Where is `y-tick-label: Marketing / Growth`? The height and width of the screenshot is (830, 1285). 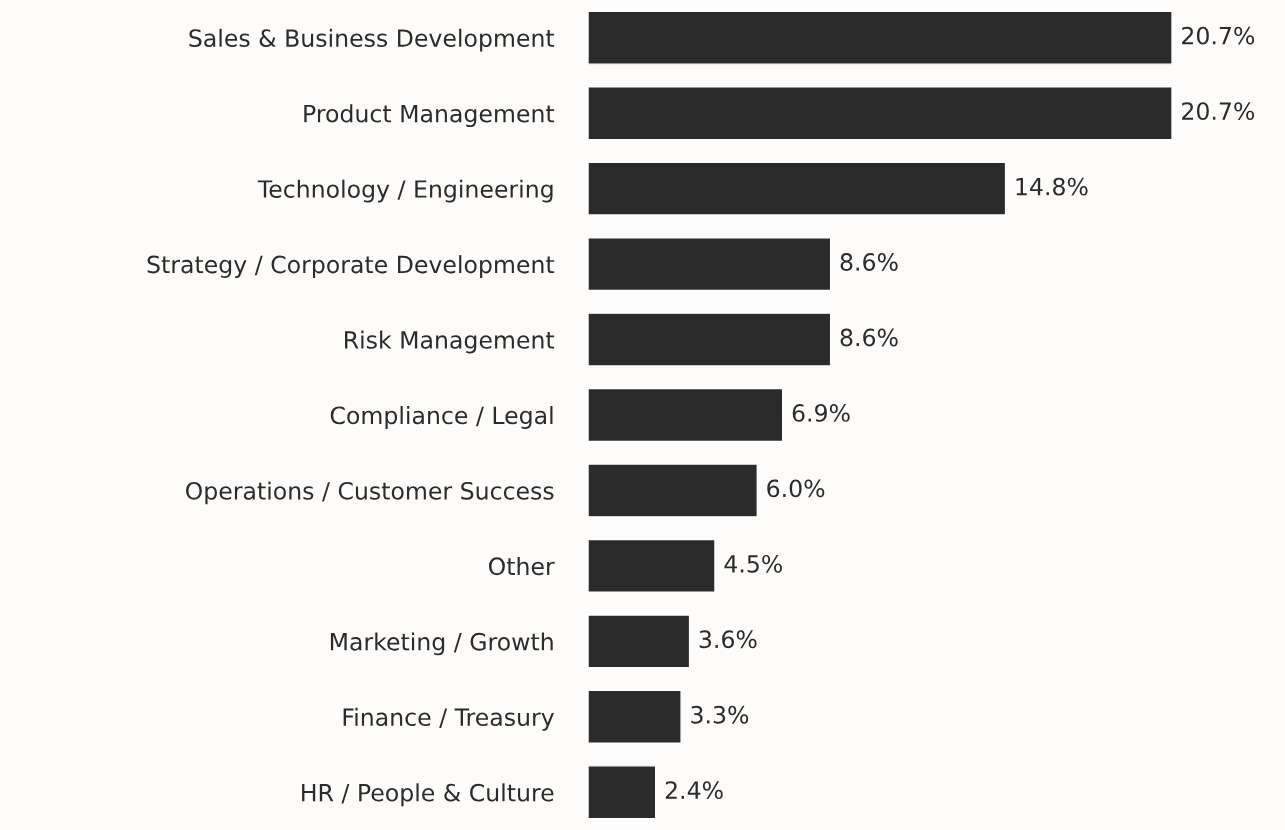
y-tick-label: Marketing / Growth is located at coordinates (441, 644).